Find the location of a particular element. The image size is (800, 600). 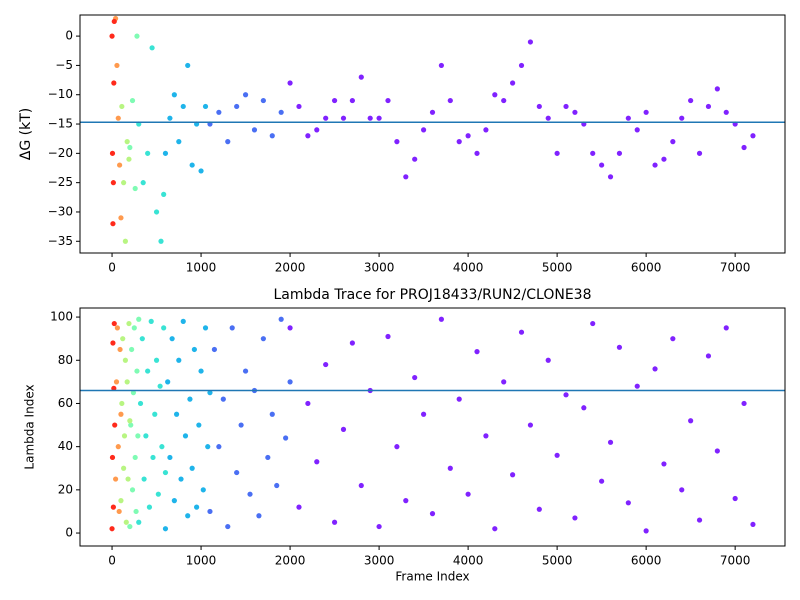

x-tick-label: 3000 is located at coordinates (379, 268).